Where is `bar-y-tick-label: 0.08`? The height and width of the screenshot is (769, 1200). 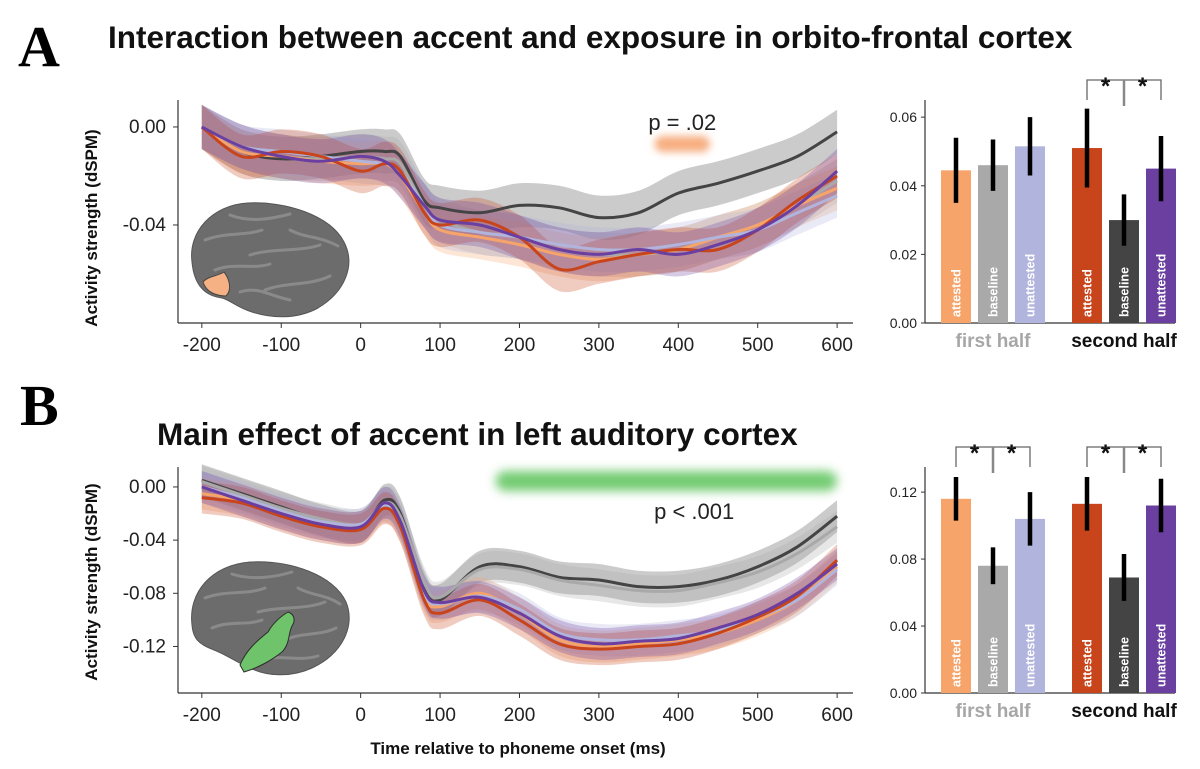 bar-y-tick-label: 0.08 is located at coordinates (903, 559).